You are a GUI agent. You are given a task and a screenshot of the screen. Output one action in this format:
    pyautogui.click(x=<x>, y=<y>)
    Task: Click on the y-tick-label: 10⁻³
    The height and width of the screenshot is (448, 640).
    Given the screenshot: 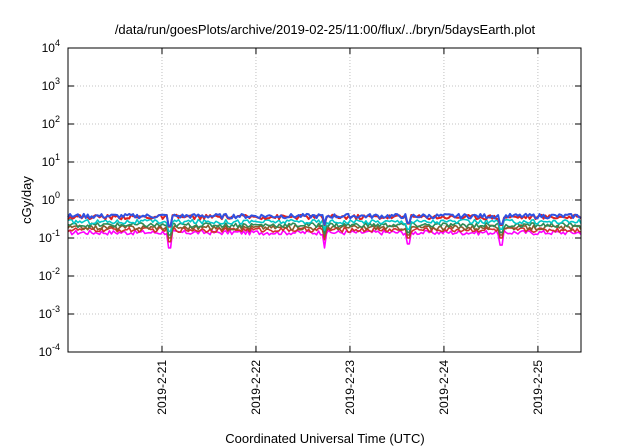 What is the action you would take?
    pyautogui.click(x=49, y=312)
    